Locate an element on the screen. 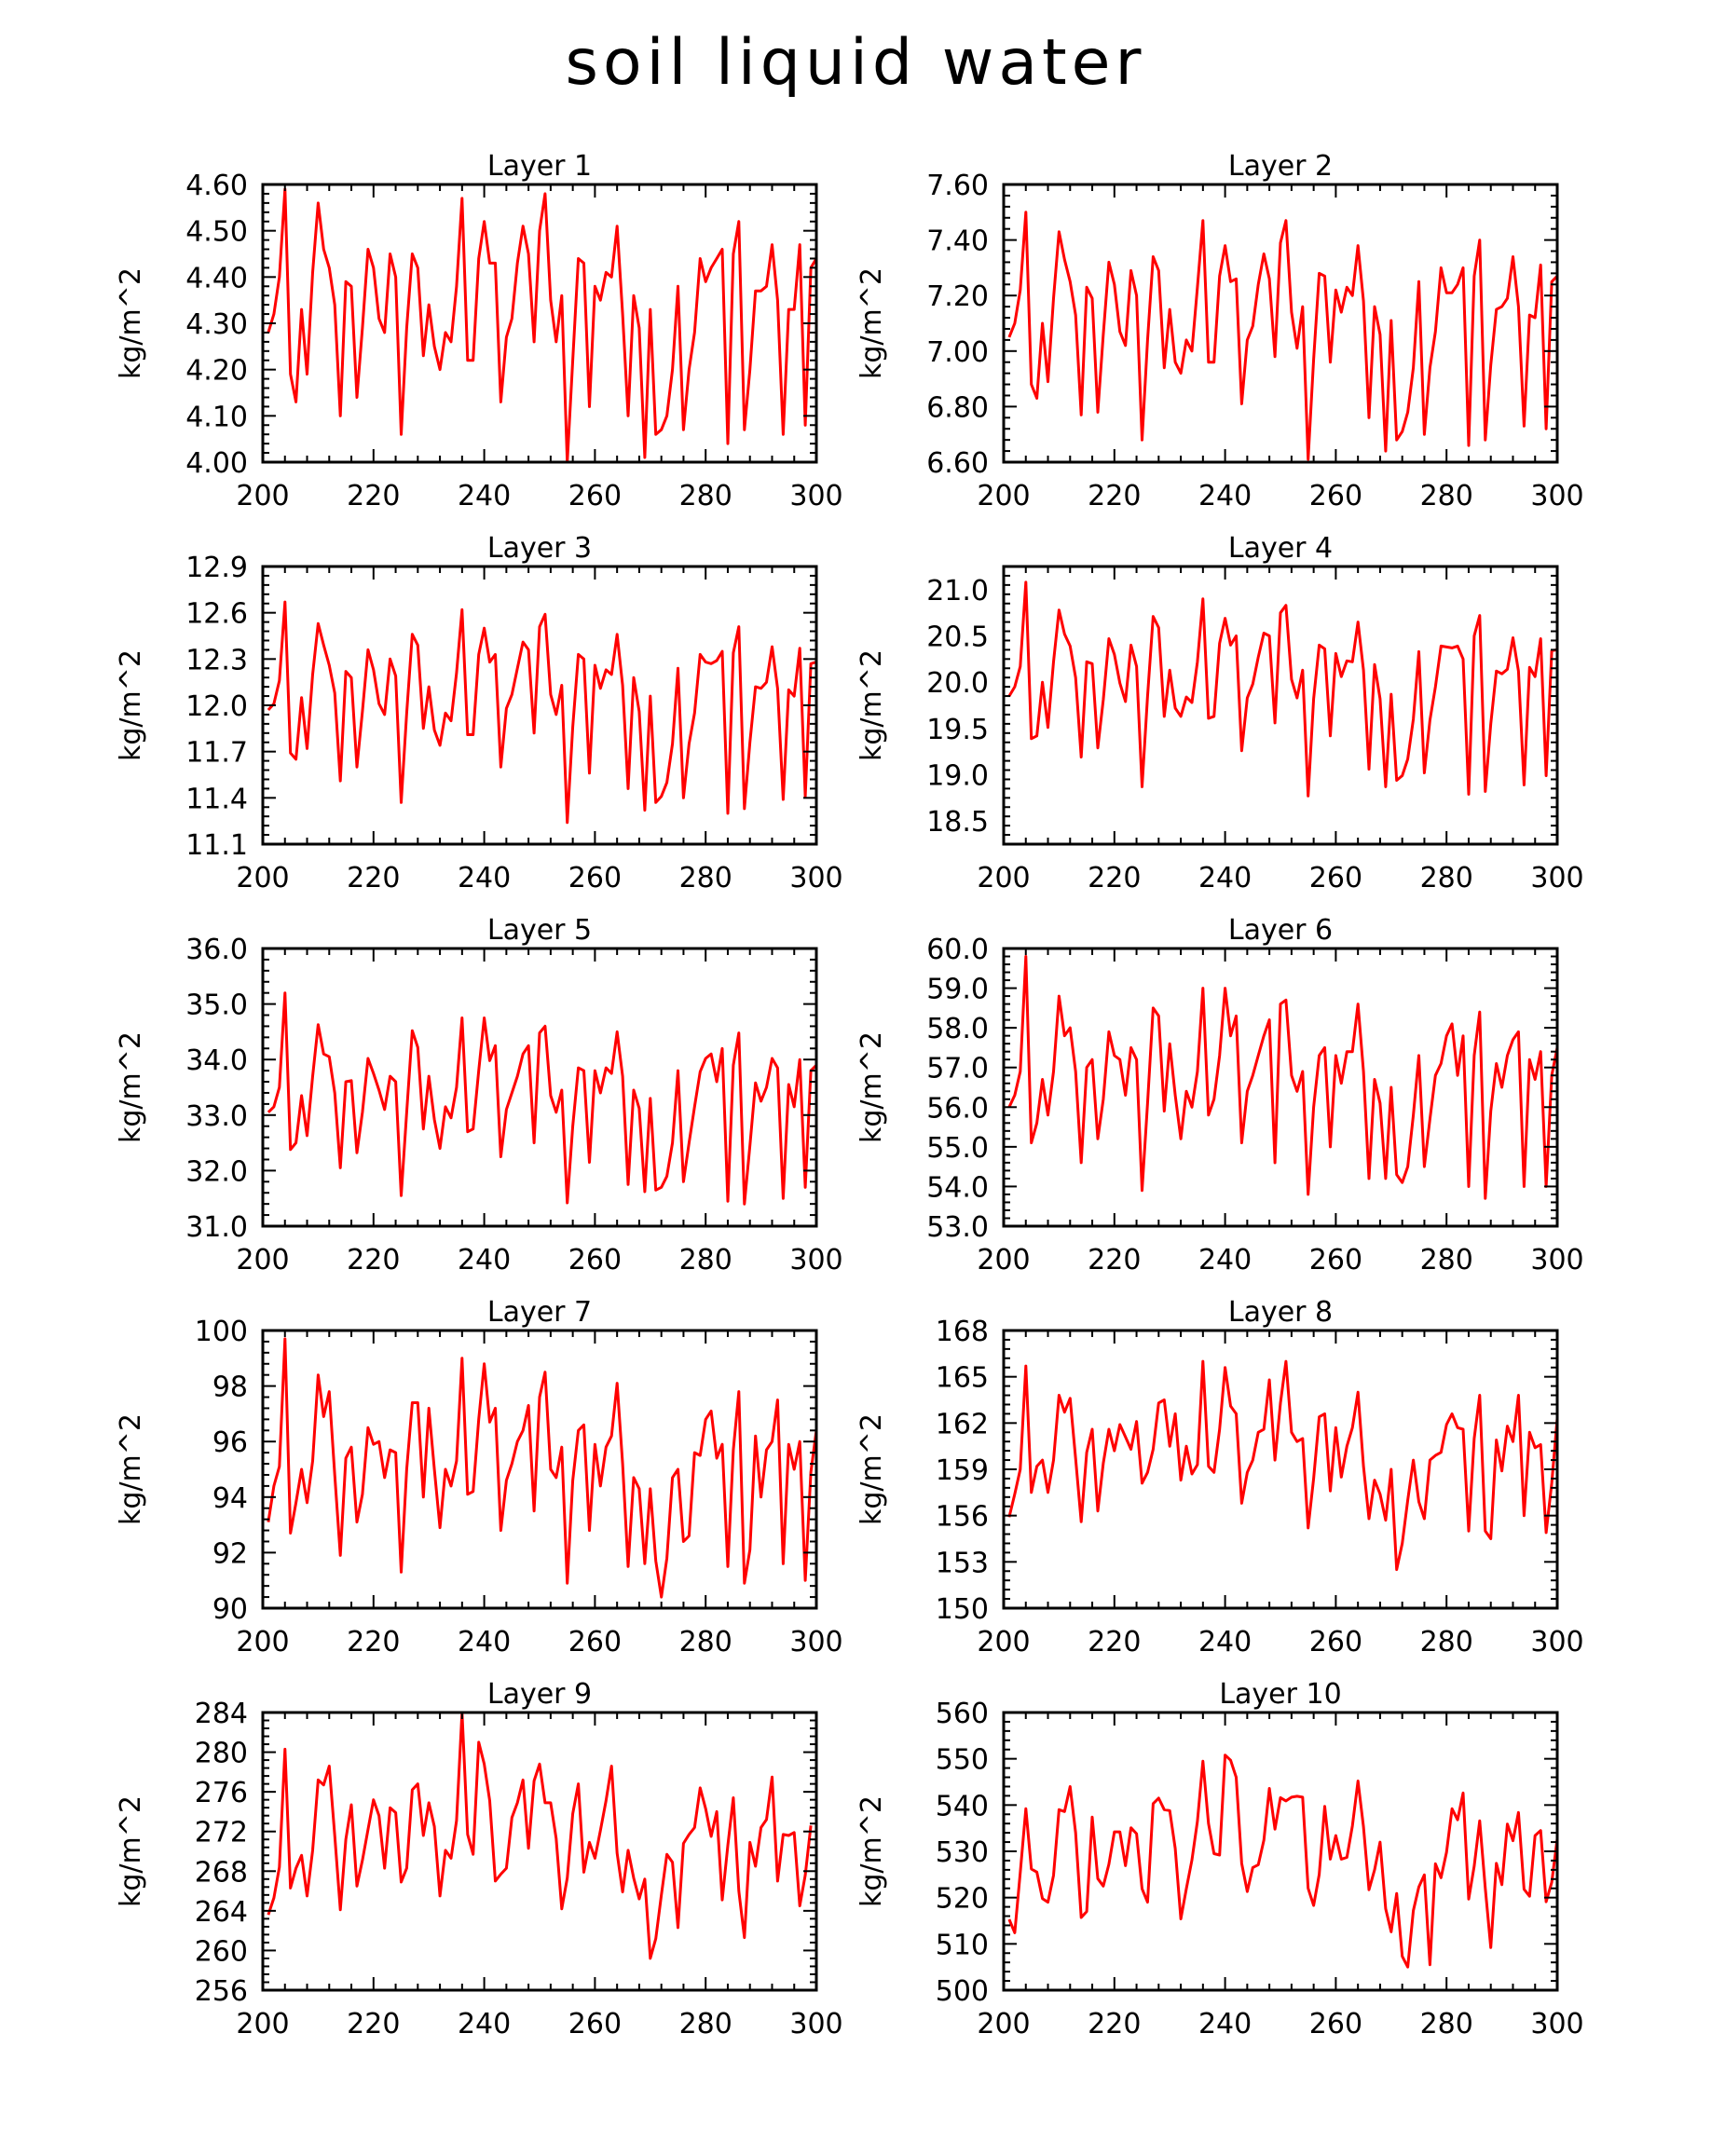 The image size is (1711, 2156). y-tick-label: 7.60 is located at coordinates (957, 186).